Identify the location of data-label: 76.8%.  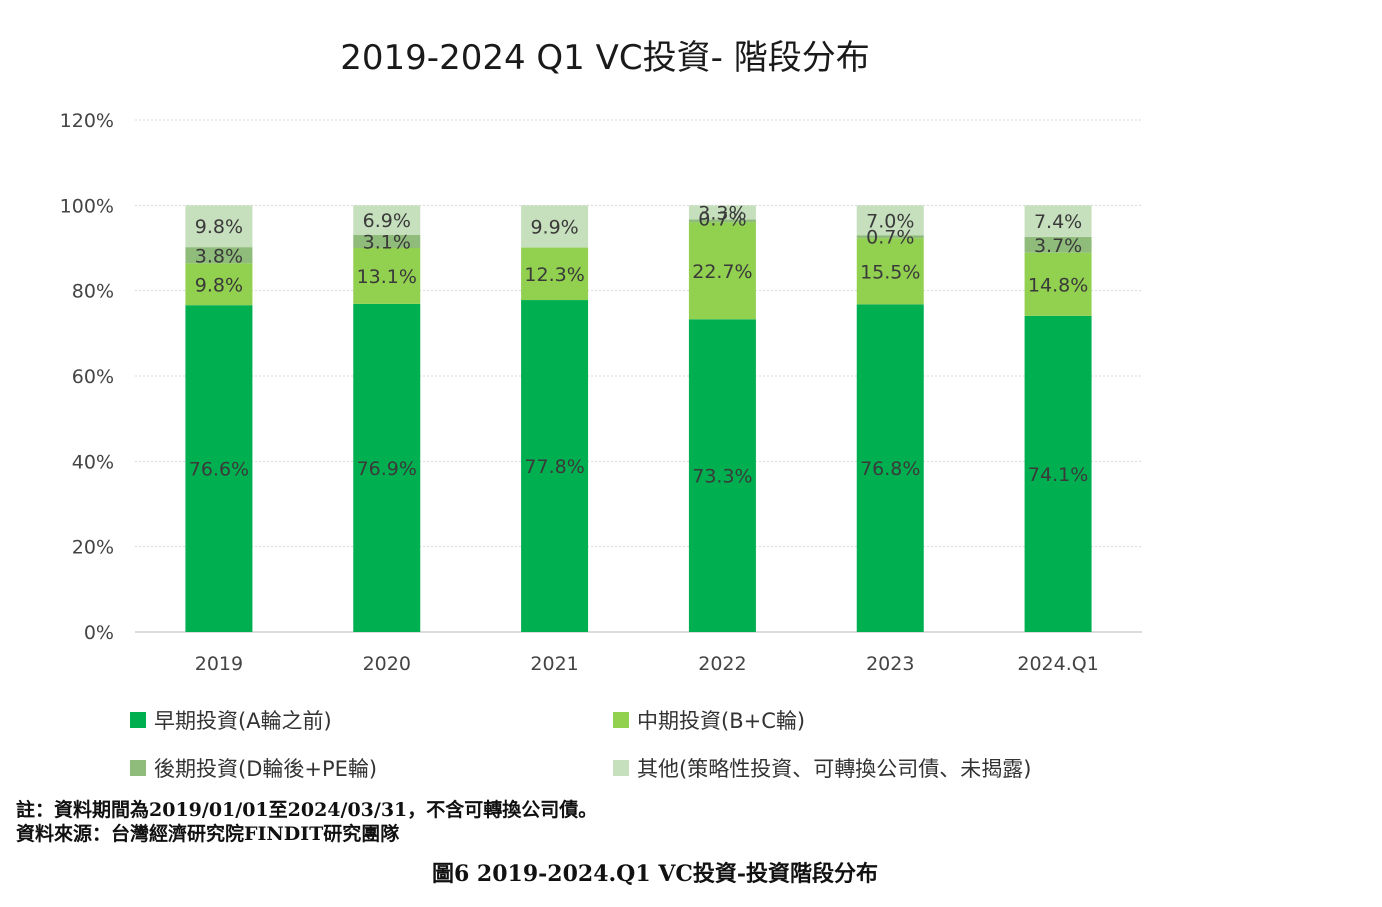
(890, 469).